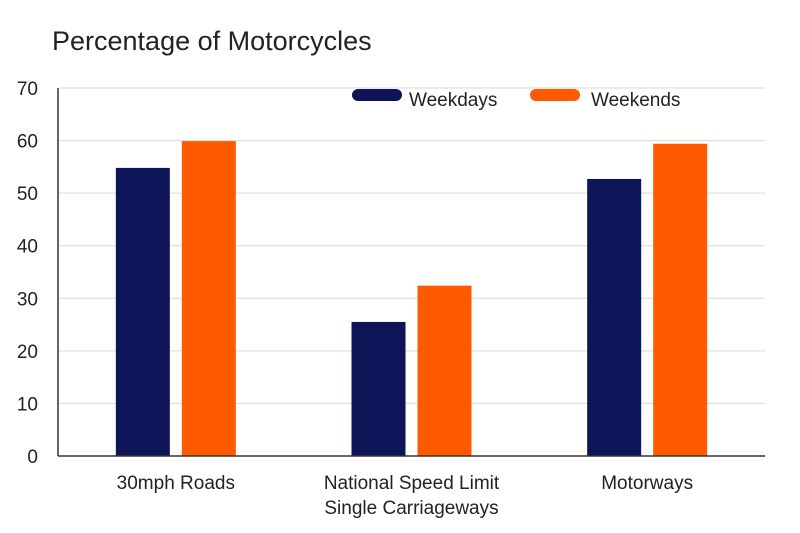  Describe the element at coordinates (27, 142) in the screenshot. I see `y-tick-label: 60` at that location.